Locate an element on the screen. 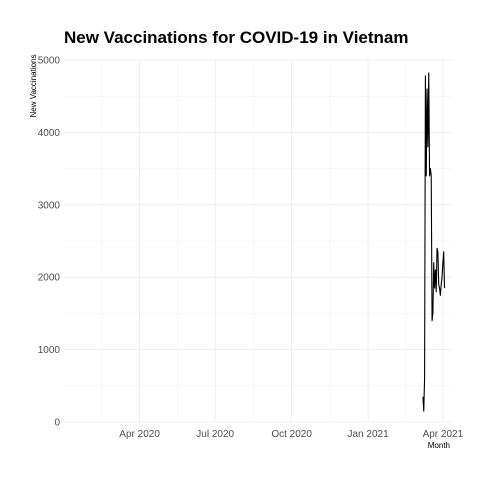  y-axis-title: New Vaccinations is located at coordinates (33, 86).